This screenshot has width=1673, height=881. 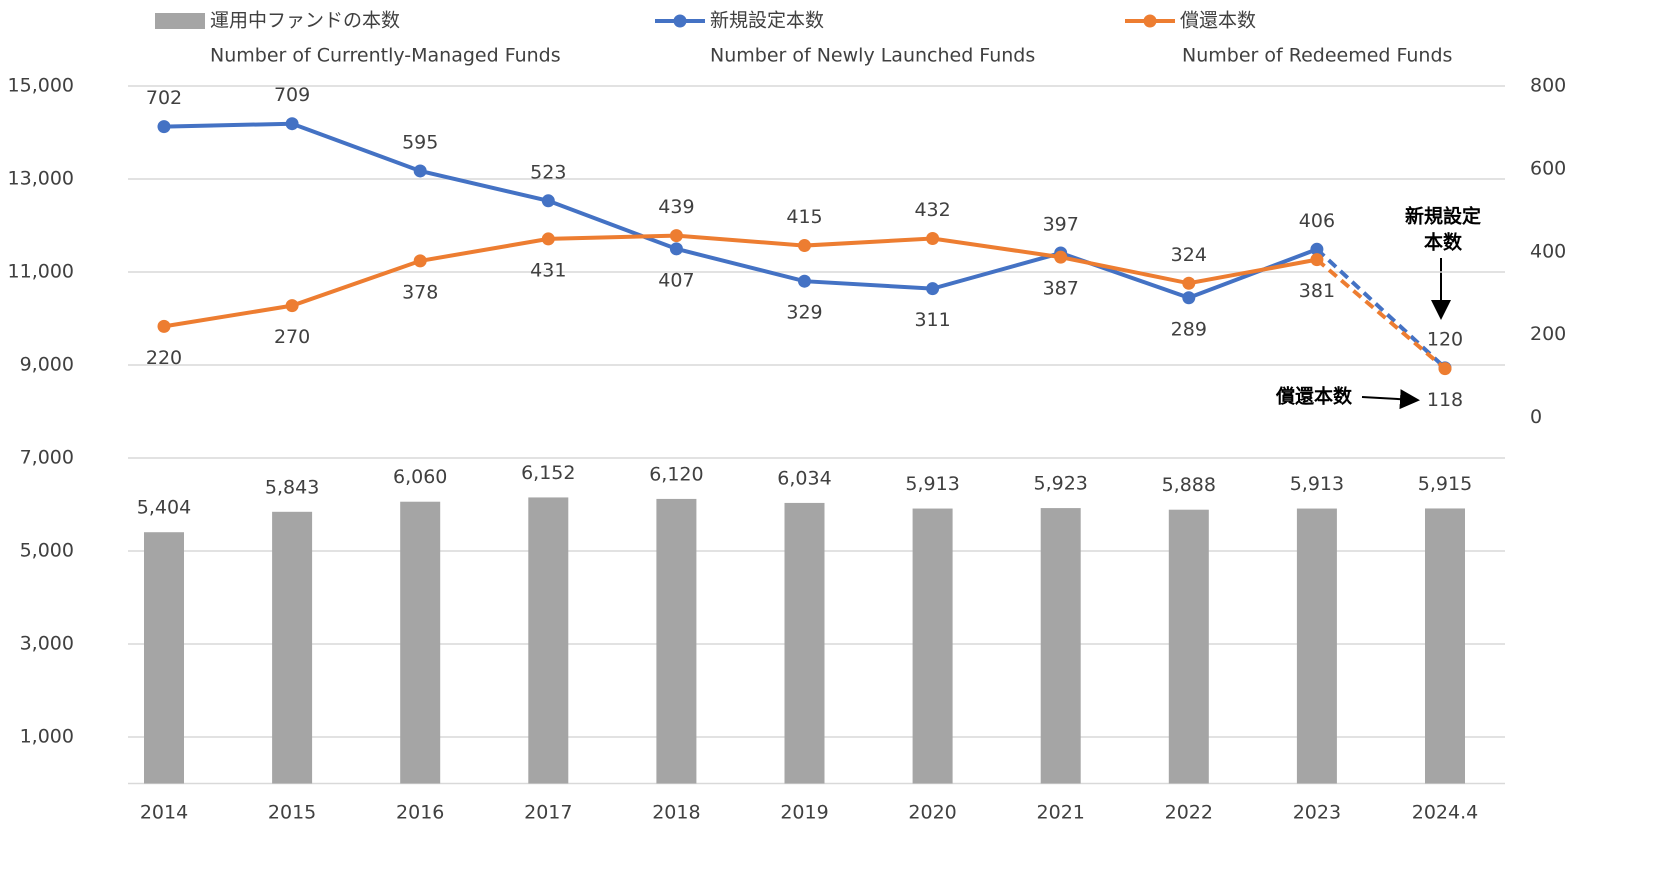 What do you see at coordinates (804, 217) in the screenshot?
I see `data-label: 415` at bounding box center [804, 217].